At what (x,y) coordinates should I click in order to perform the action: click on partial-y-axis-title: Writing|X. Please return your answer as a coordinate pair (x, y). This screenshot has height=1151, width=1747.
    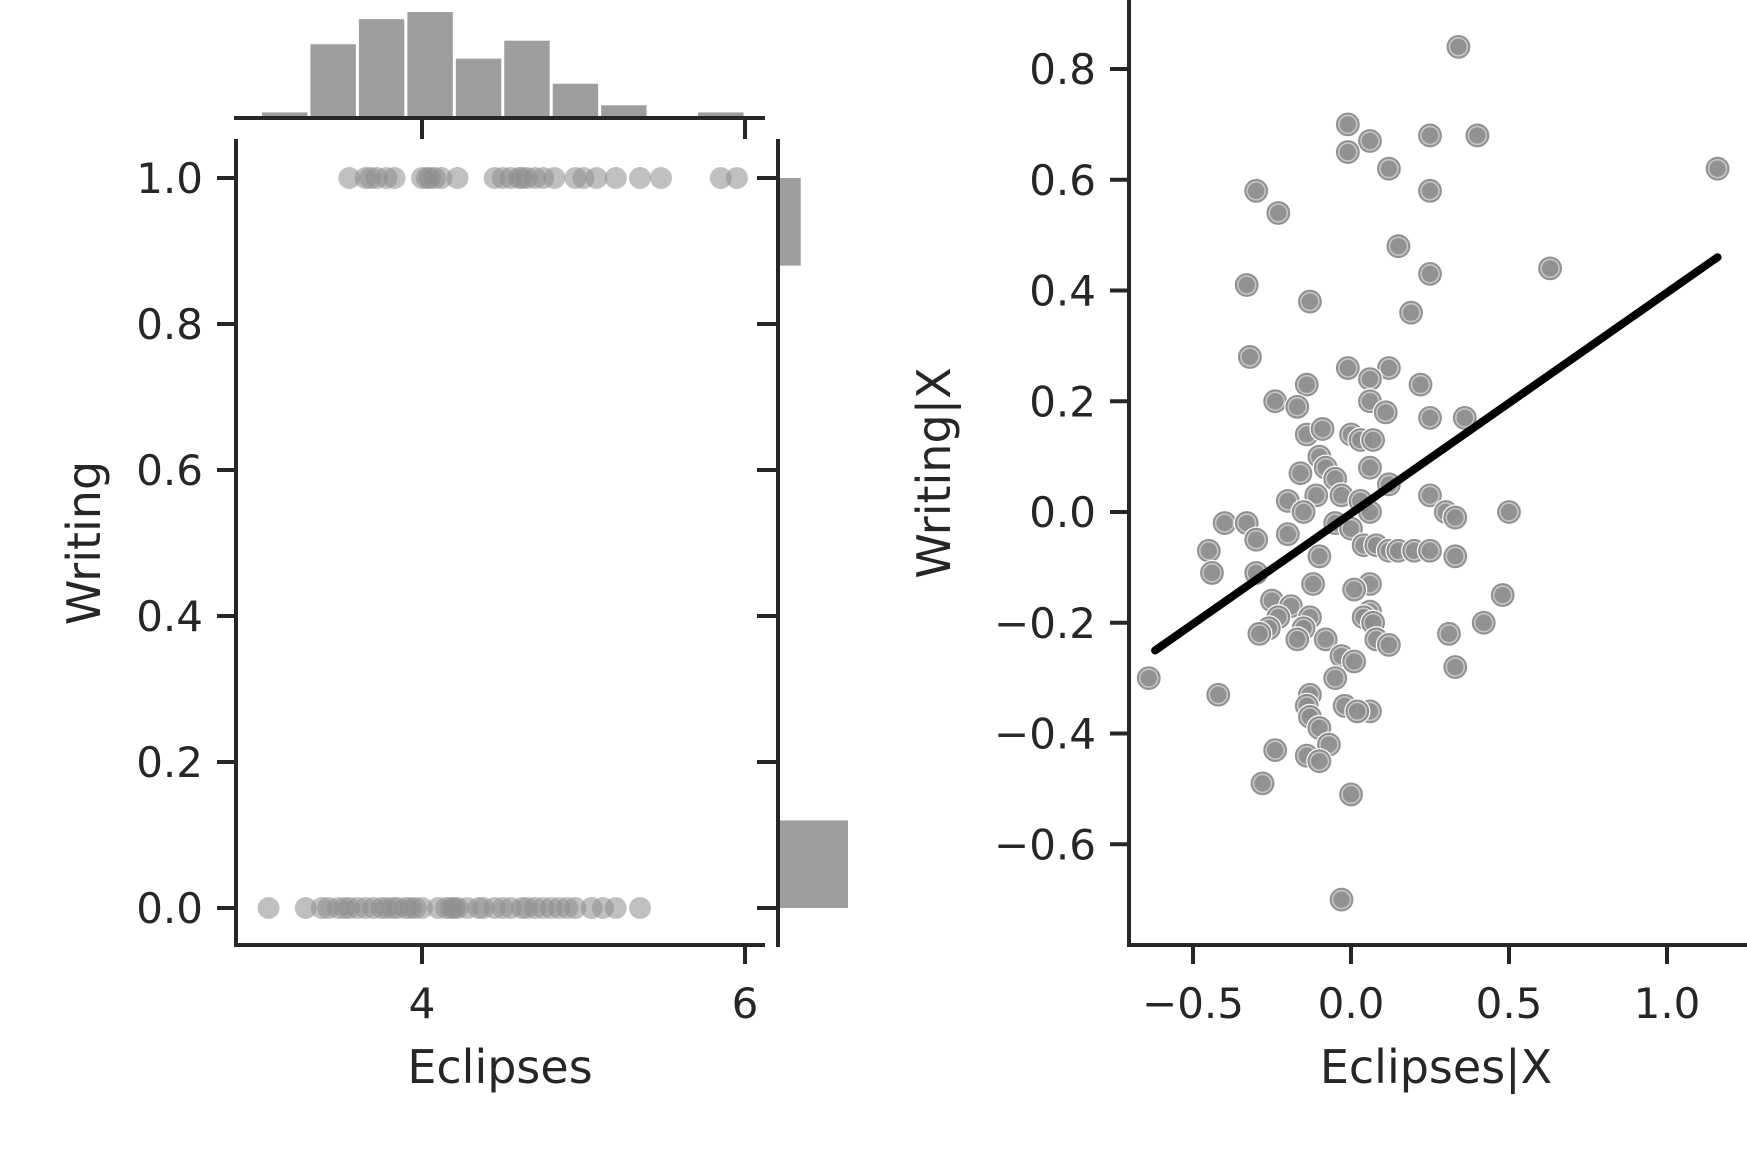
    Looking at the image, I should click on (934, 472).